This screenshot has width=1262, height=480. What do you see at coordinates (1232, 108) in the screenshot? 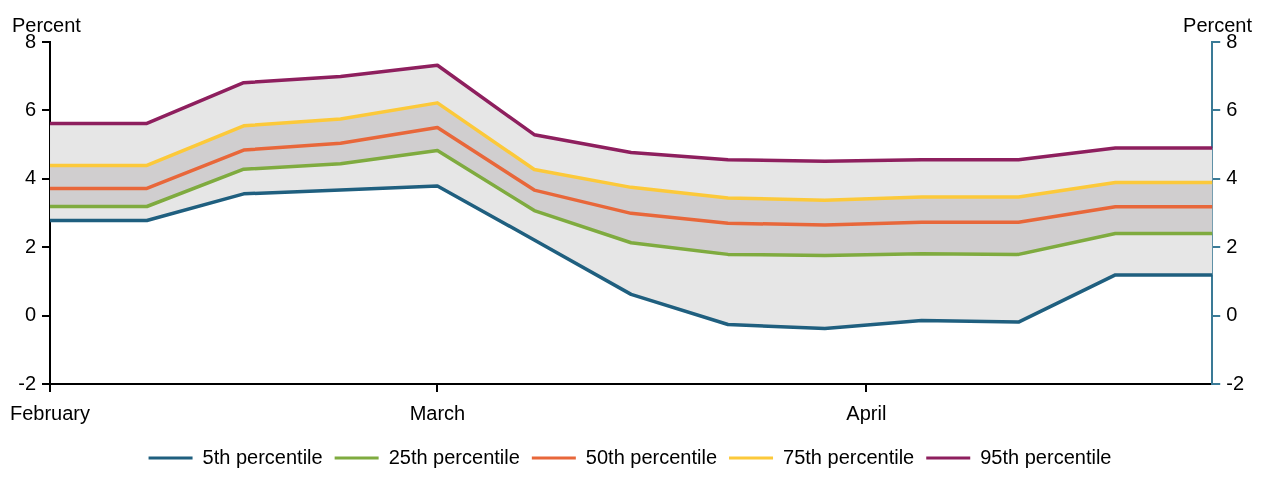
I see `y2-tick-label: 6` at bounding box center [1232, 108].